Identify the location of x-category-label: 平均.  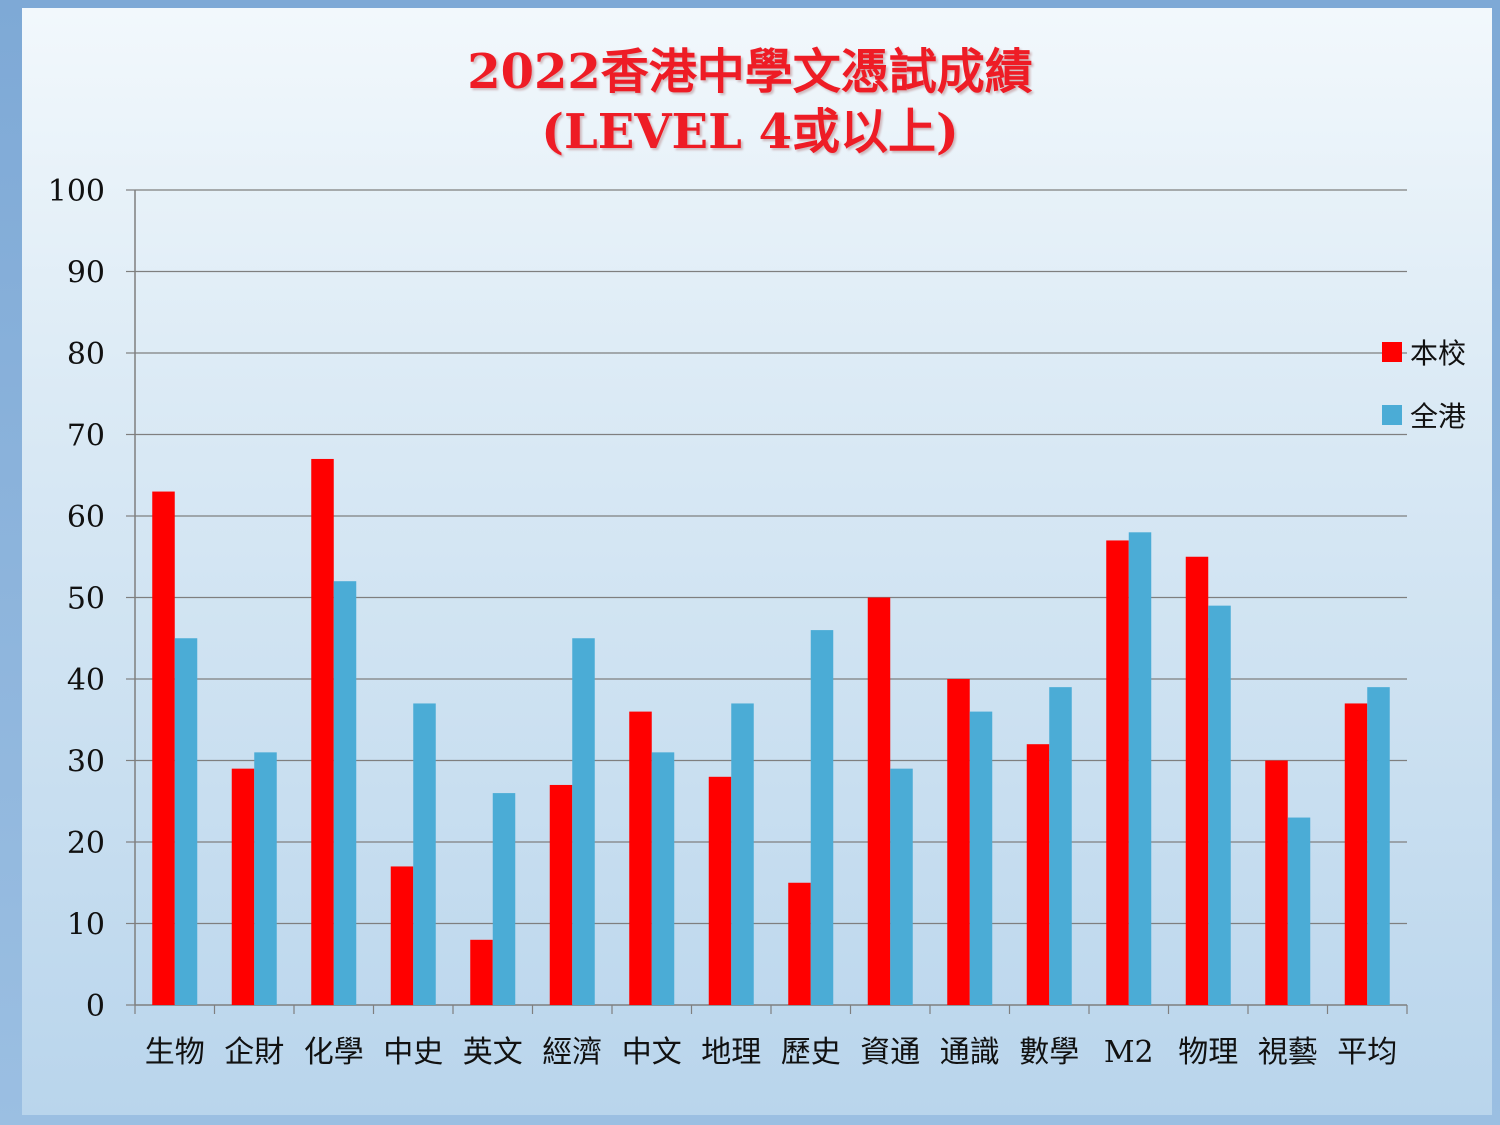
(1367, 1052).